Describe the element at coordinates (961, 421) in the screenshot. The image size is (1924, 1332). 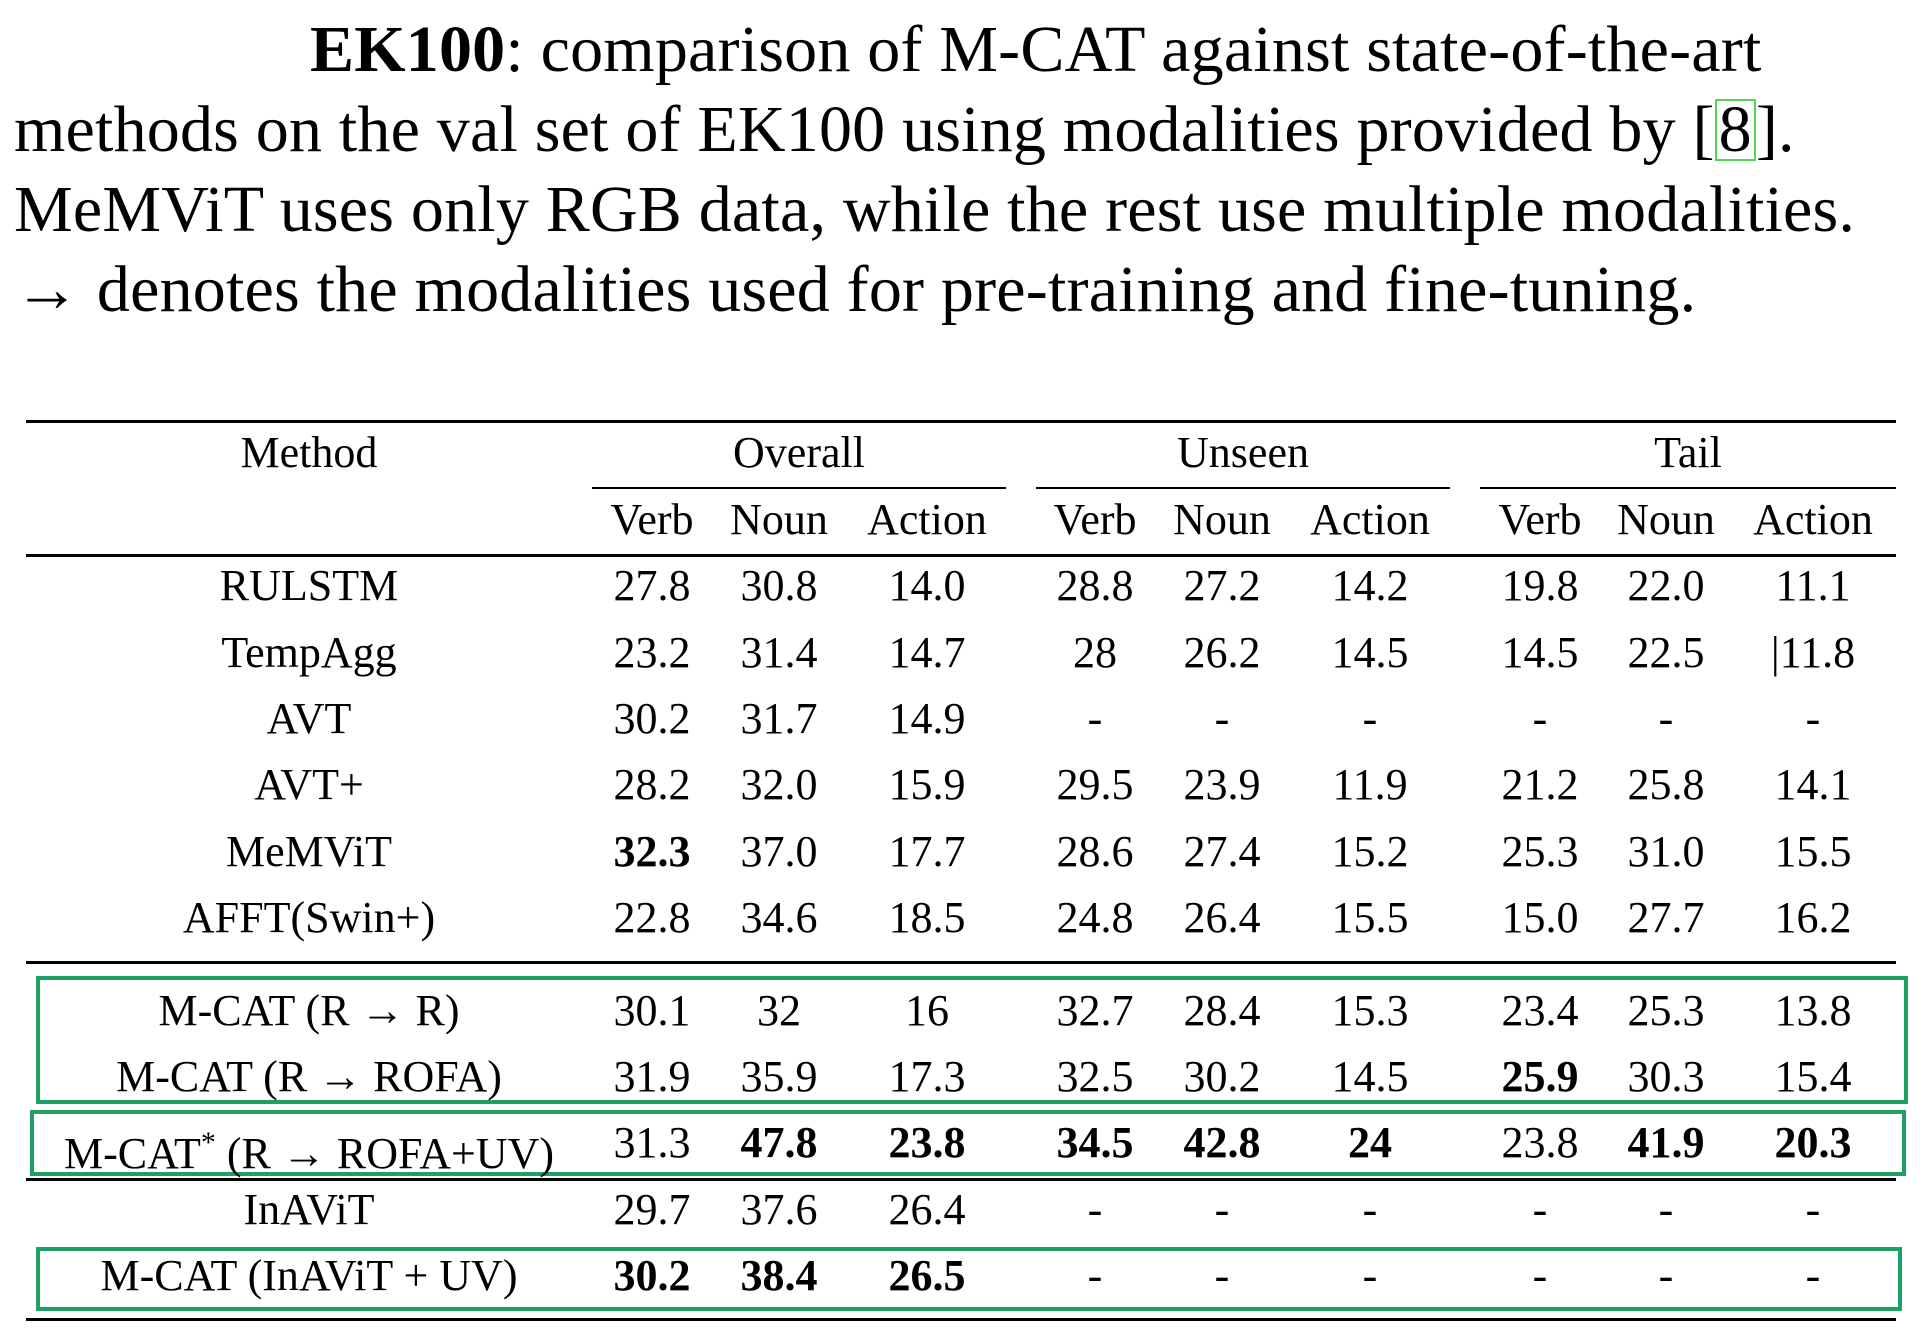
I see `top-rule` at that location.